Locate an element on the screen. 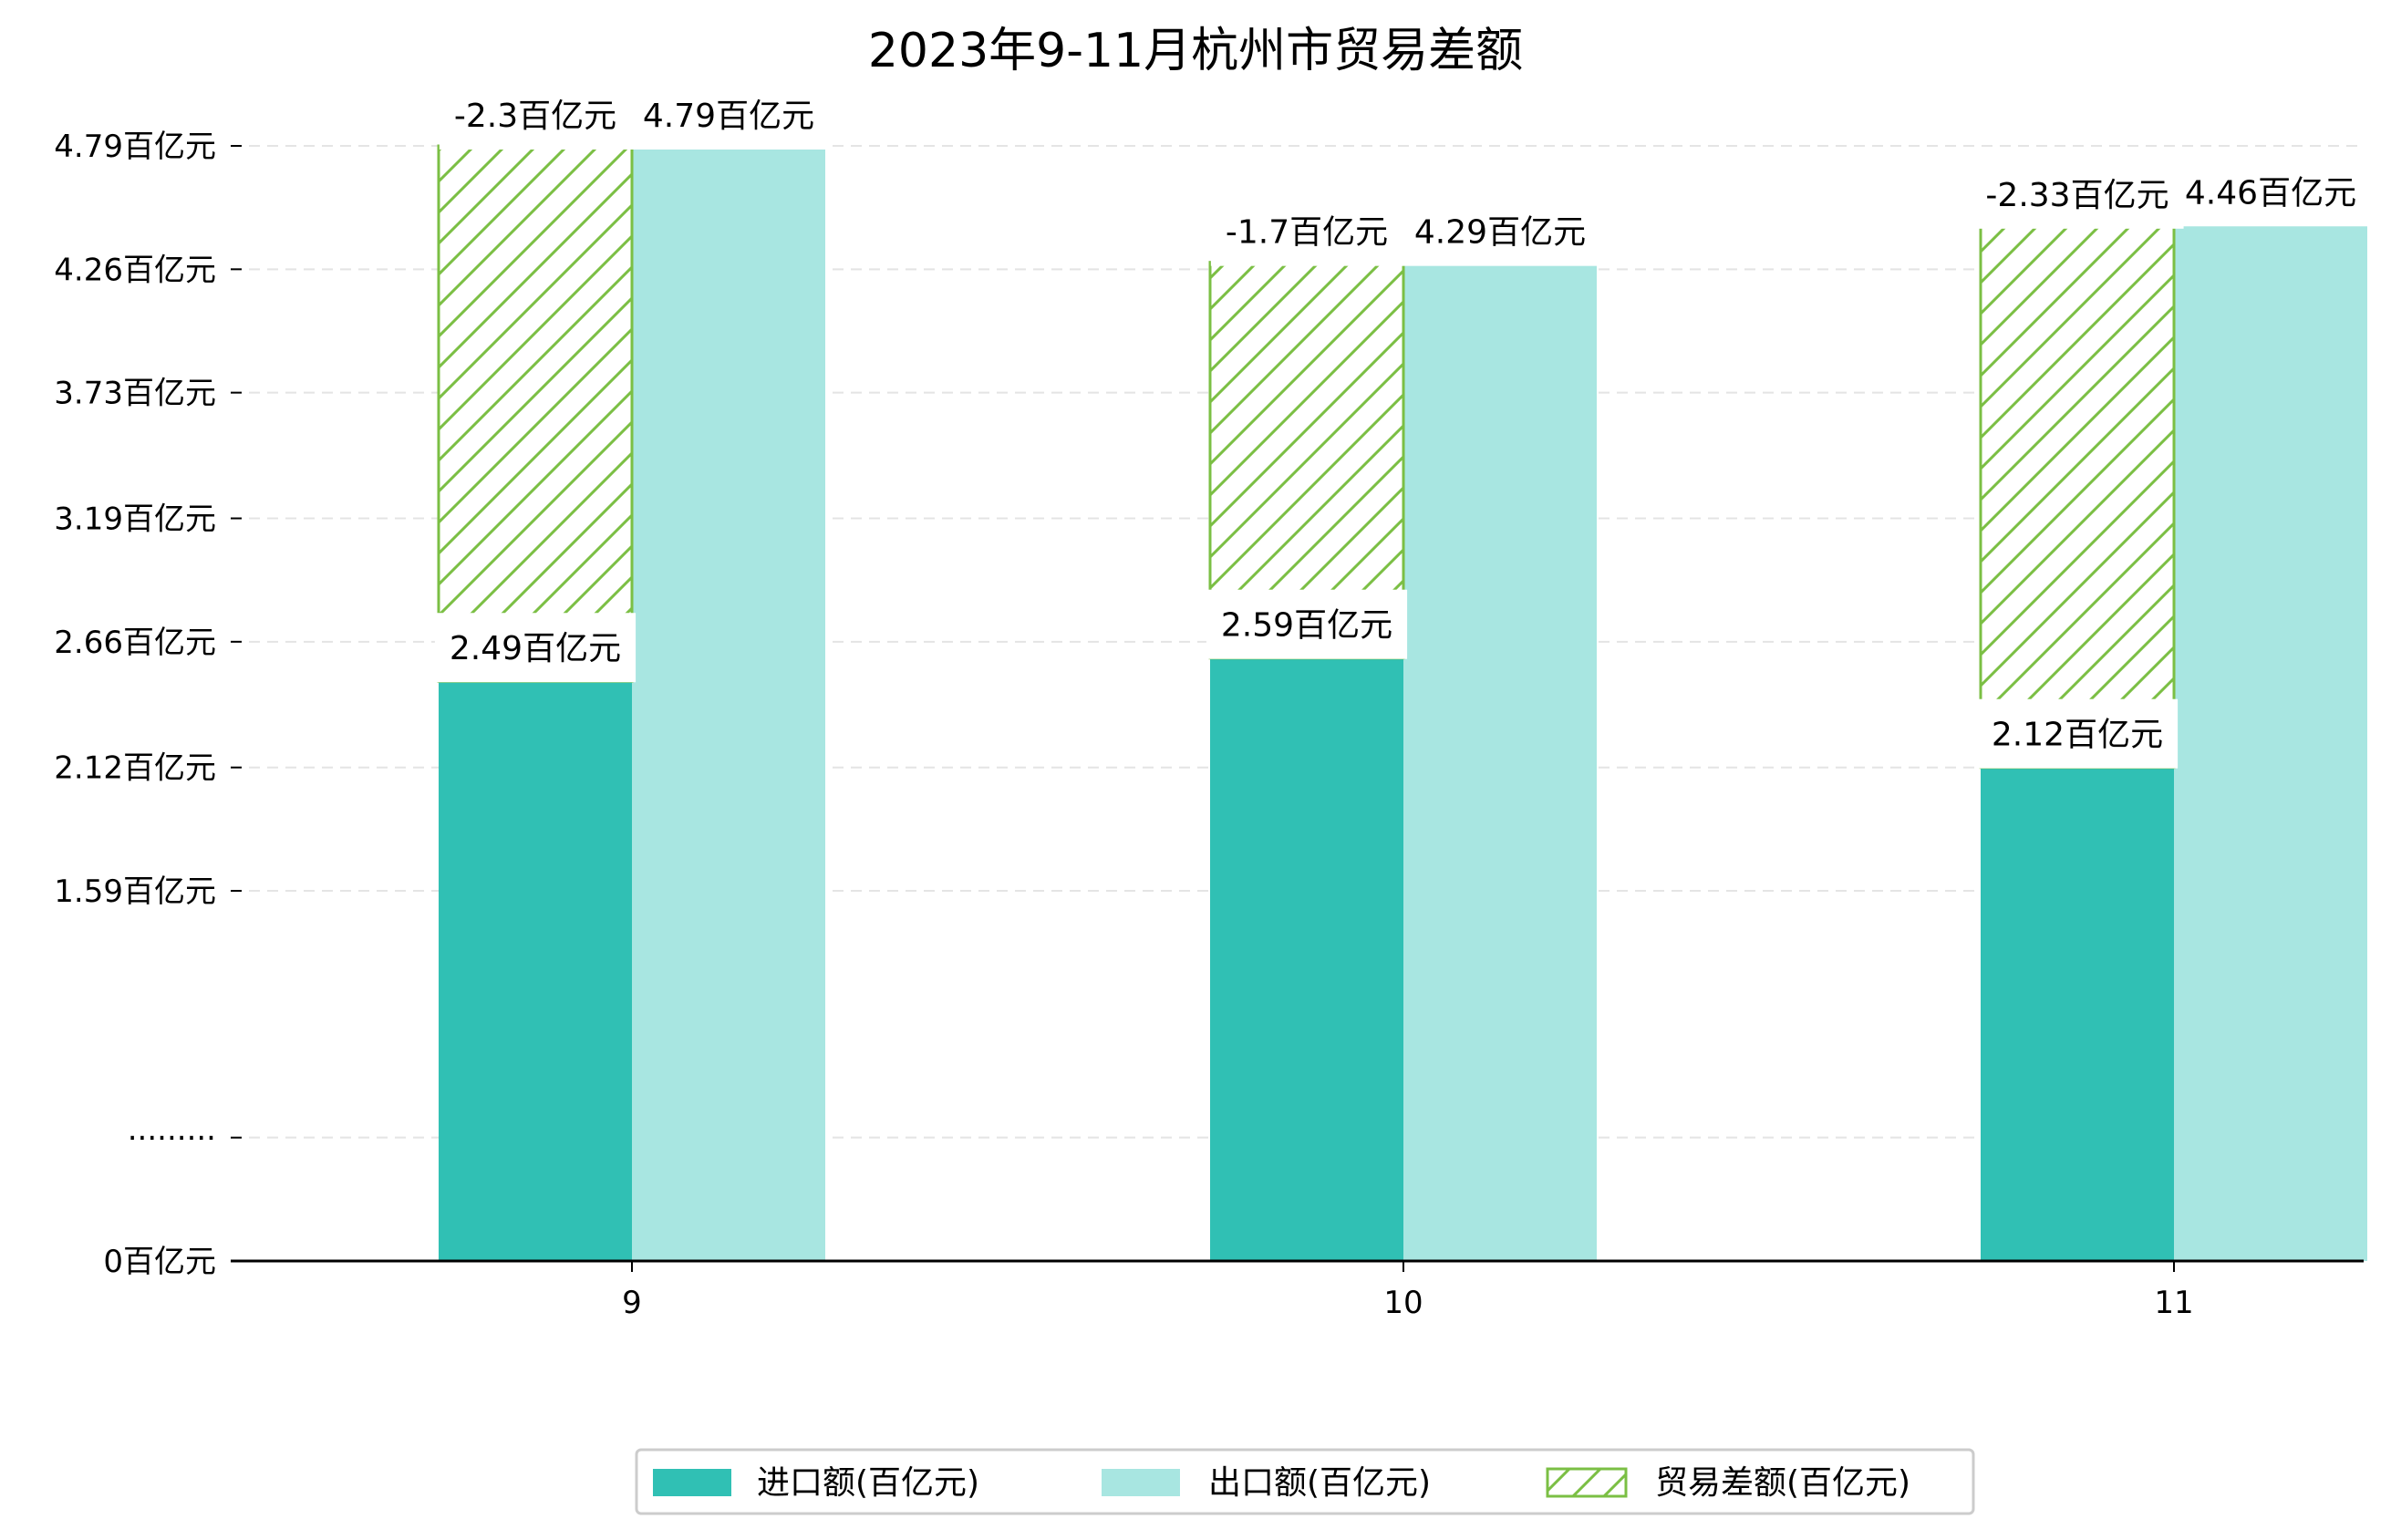  import-value-label-group: 2.12百亿元 is located at coordinates (2077, 733).